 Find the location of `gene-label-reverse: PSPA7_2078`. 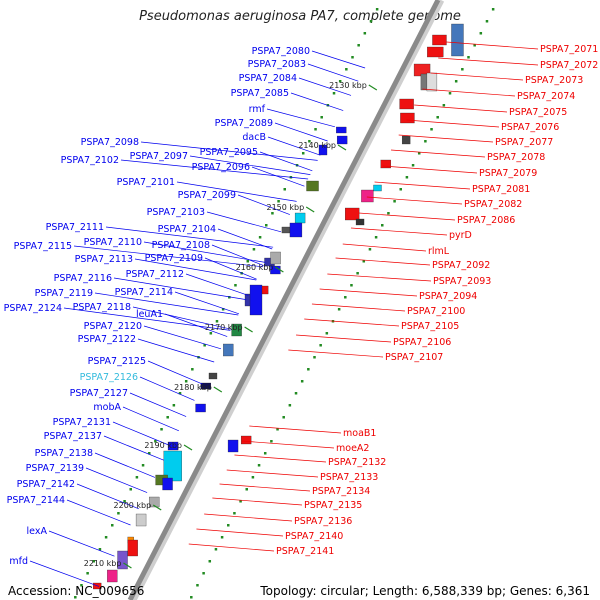

gene-label-reverse: PSPA7_2078 is located at coordinates (516, 157).